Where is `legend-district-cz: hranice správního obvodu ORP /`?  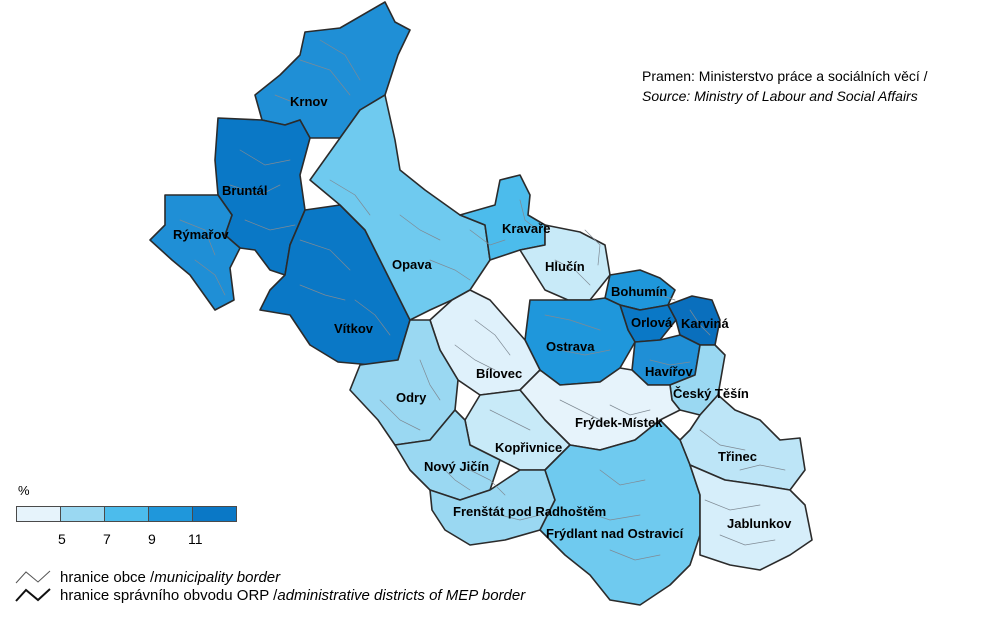 legend-district-cz: hranice správního obvodu ORP / is located at coordinates (169, 595).